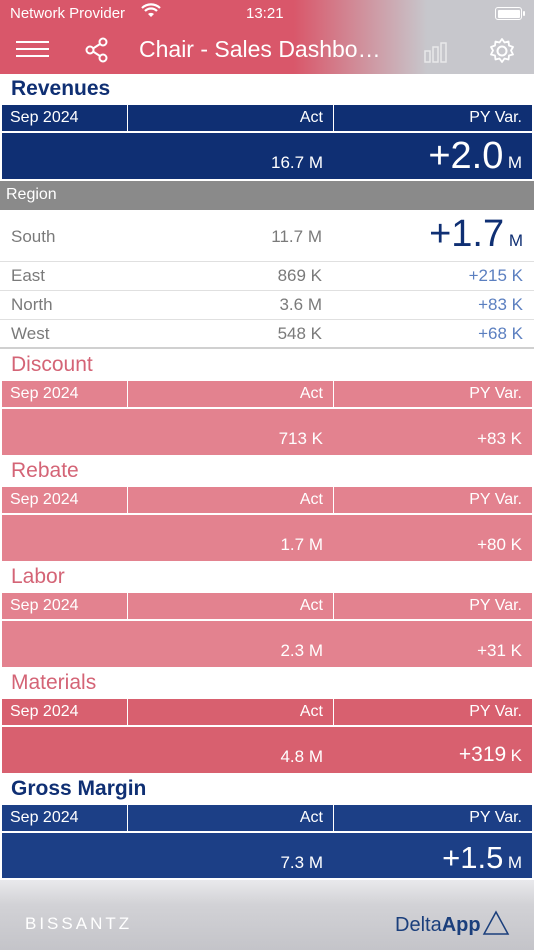 The height and width of the screenshot is (950, 534). Describe the element at coordinates (267, 195) in the screenshot. I see `region-header: Region` at that location.